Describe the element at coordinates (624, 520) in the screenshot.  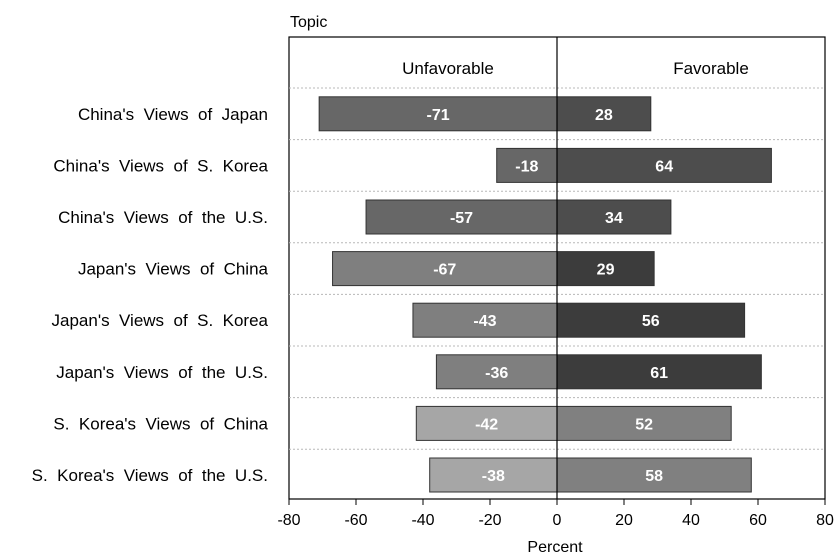
I see `x-tick-label: 20` at that location.